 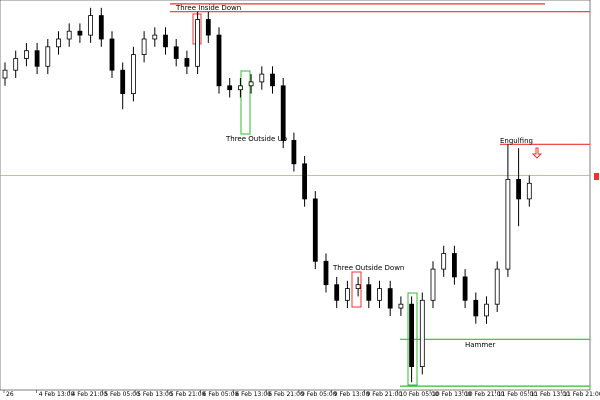 I want to click on x-tick-label: 10 Feb 21:00, so click(x=485, y=394).